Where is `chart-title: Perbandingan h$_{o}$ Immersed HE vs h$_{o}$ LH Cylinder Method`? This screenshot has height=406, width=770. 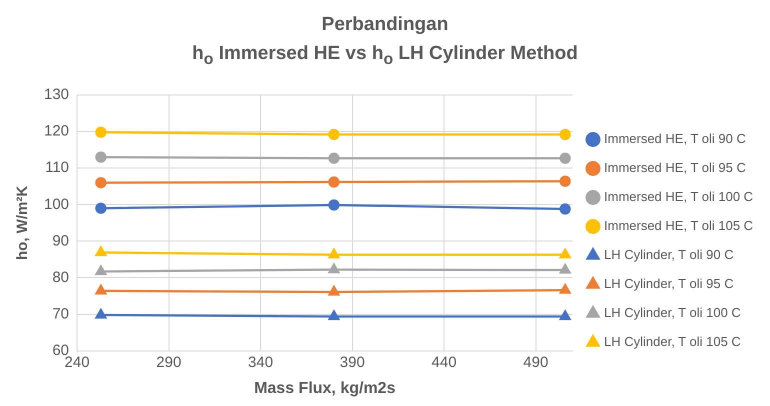
chart-title: Perbandingan h$_{o}$ Immersed HE vs h$_{o}$ LH Cylinder Method is located at coordinates (385, 41).